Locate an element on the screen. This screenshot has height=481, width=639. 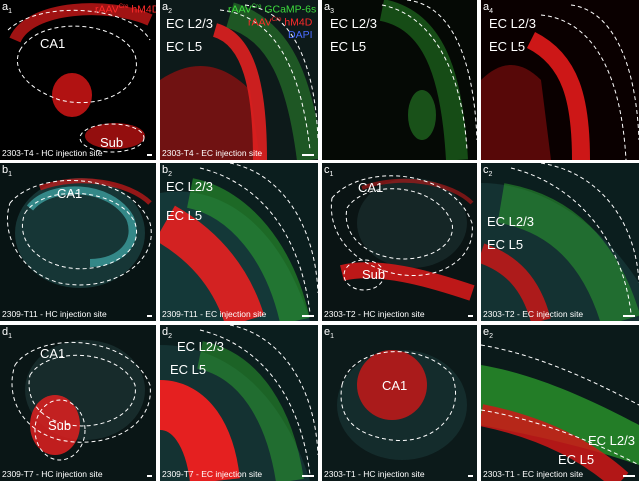
caption-b1: 2309-T11 - HC injection site is located at coordinates (54, 313).